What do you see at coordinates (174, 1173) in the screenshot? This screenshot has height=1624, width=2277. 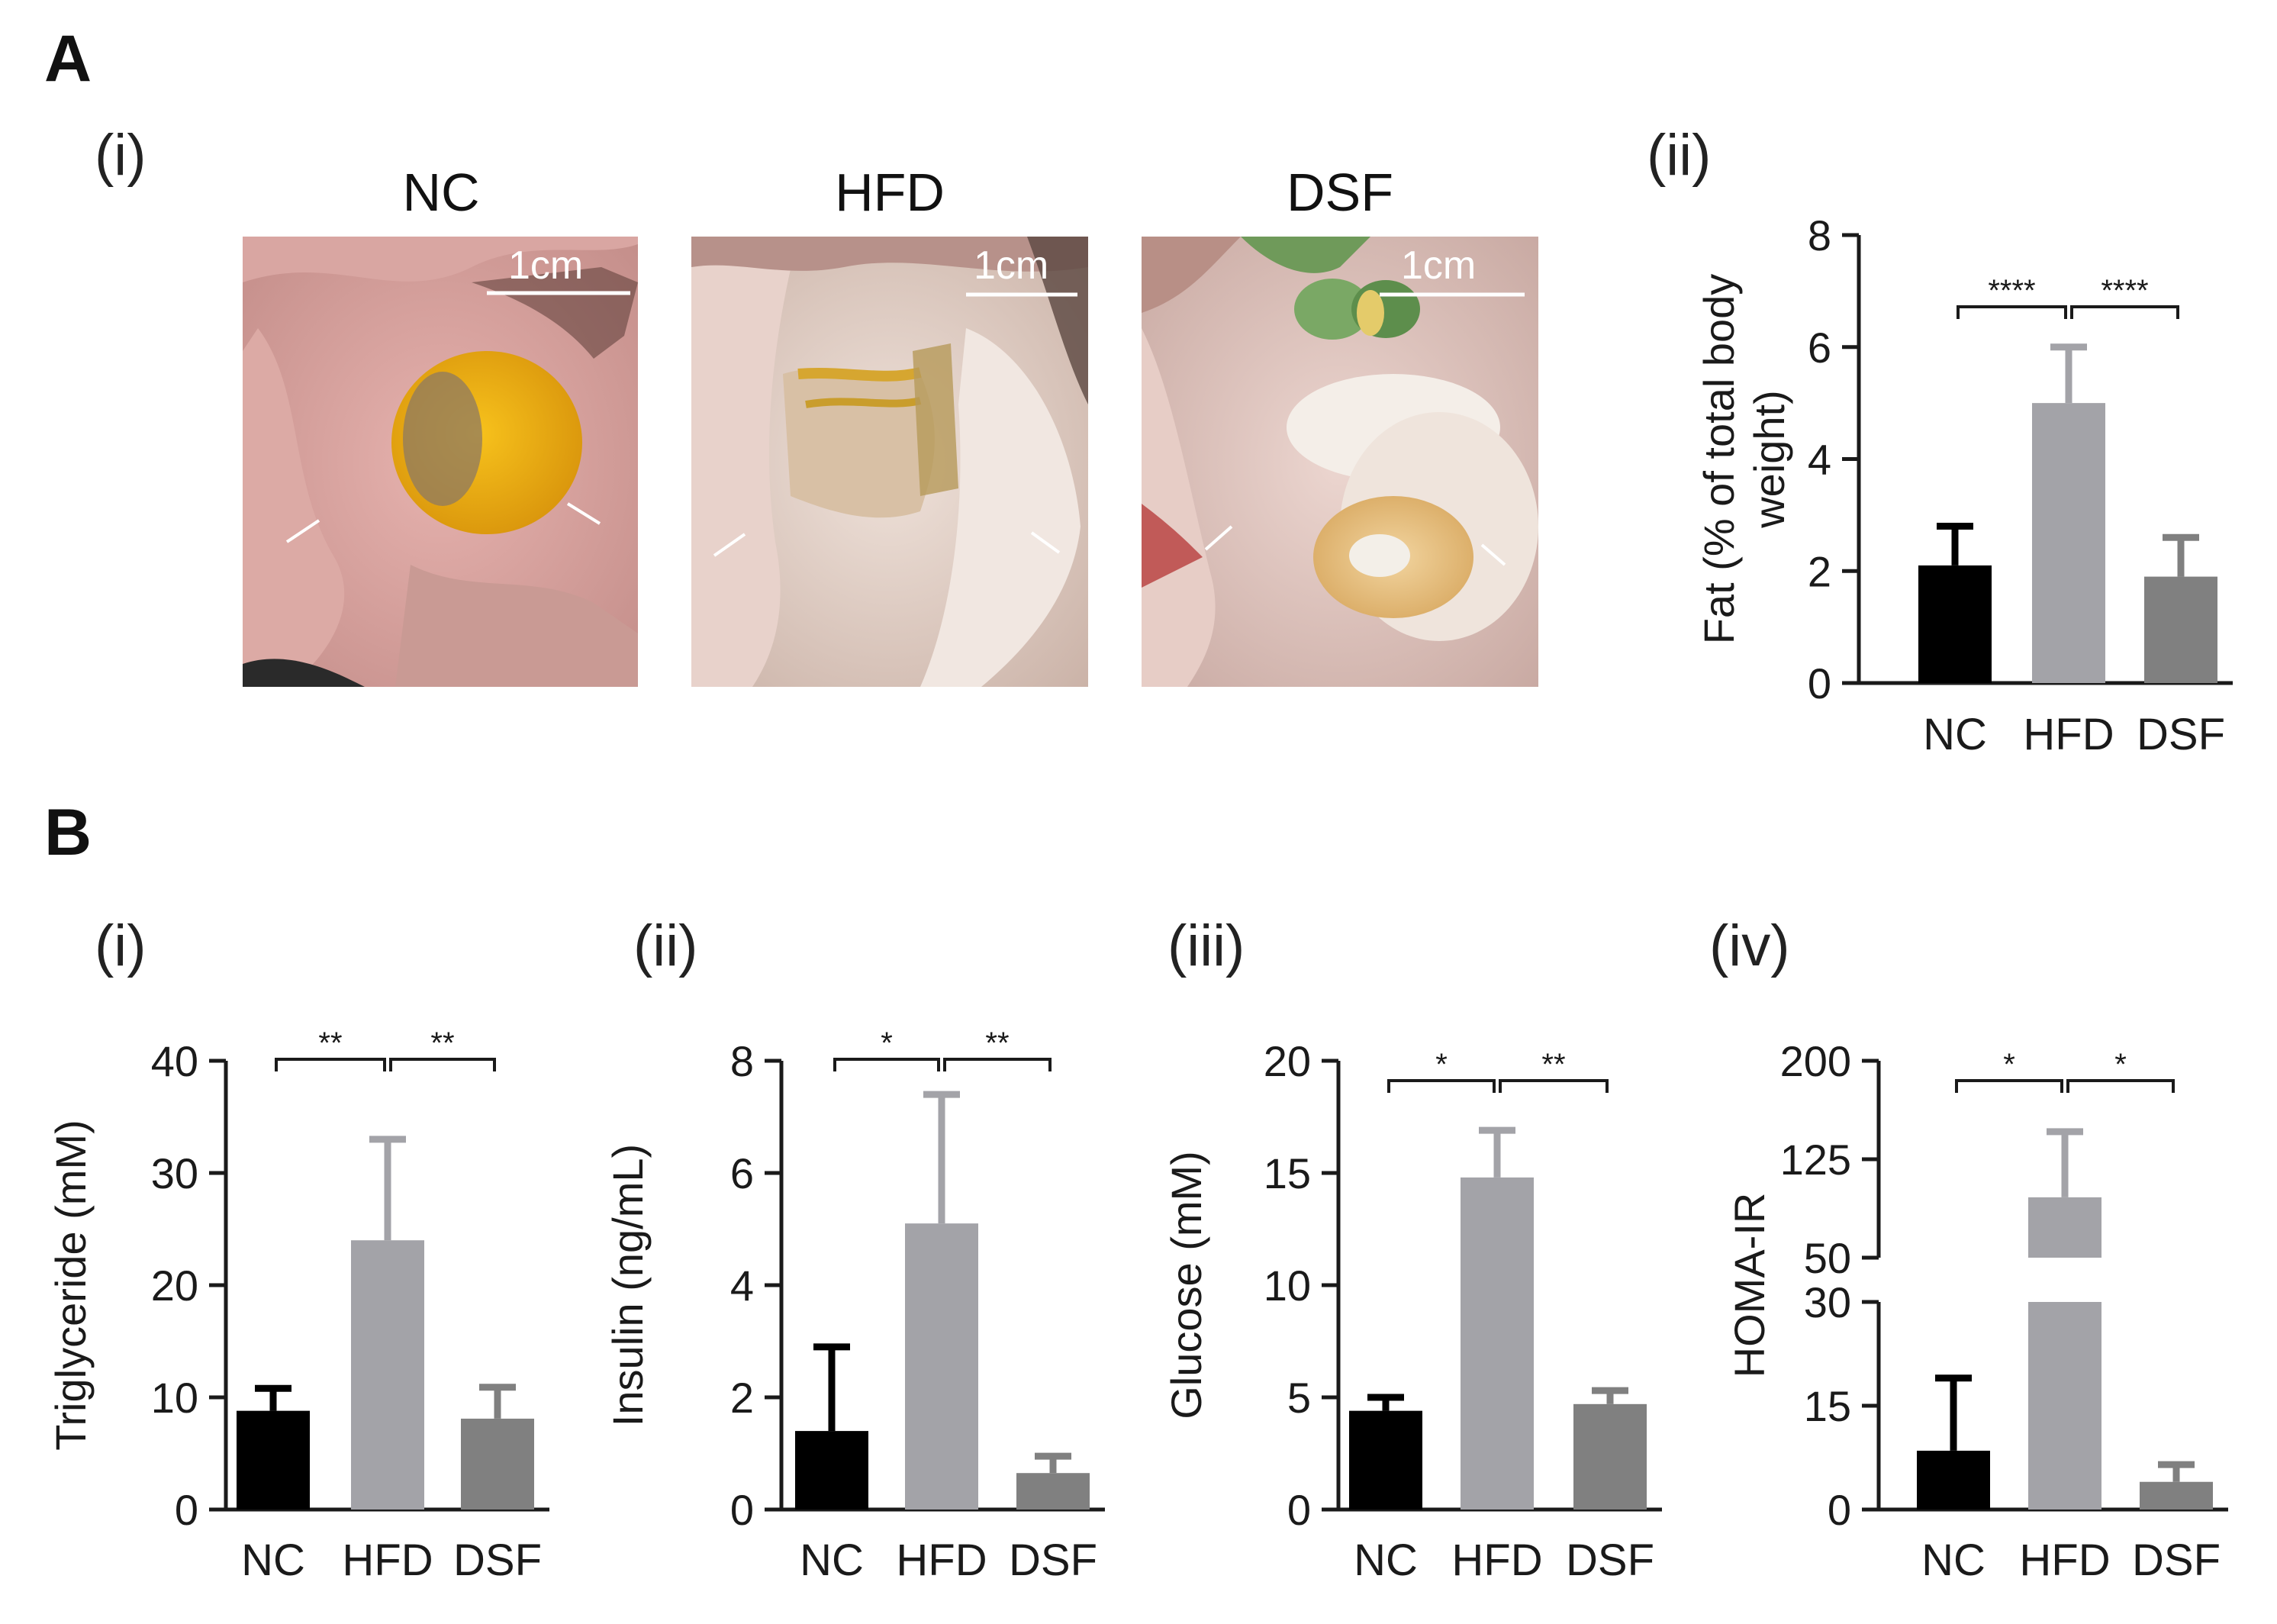 I see `y-tick-label: 30` at bounding box center [174, 1173].